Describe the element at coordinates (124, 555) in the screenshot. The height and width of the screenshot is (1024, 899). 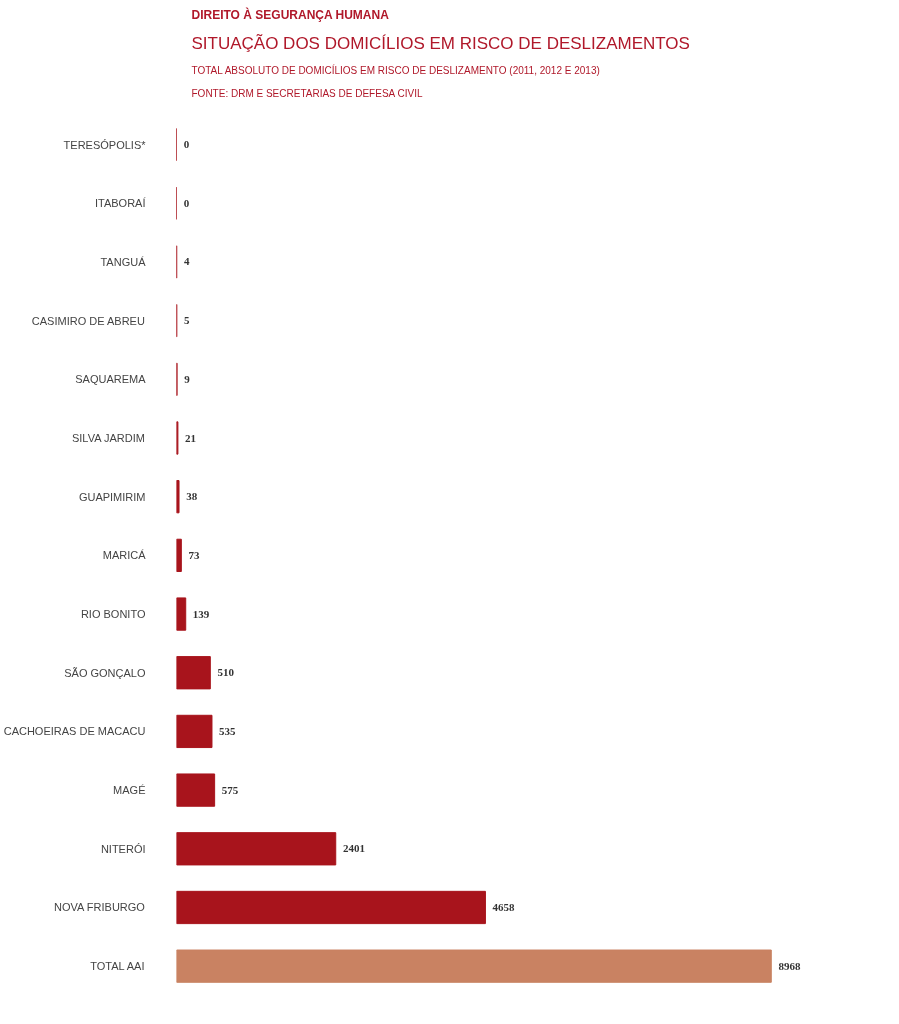
I see `y-tick-label: MARICÁ` at that location.